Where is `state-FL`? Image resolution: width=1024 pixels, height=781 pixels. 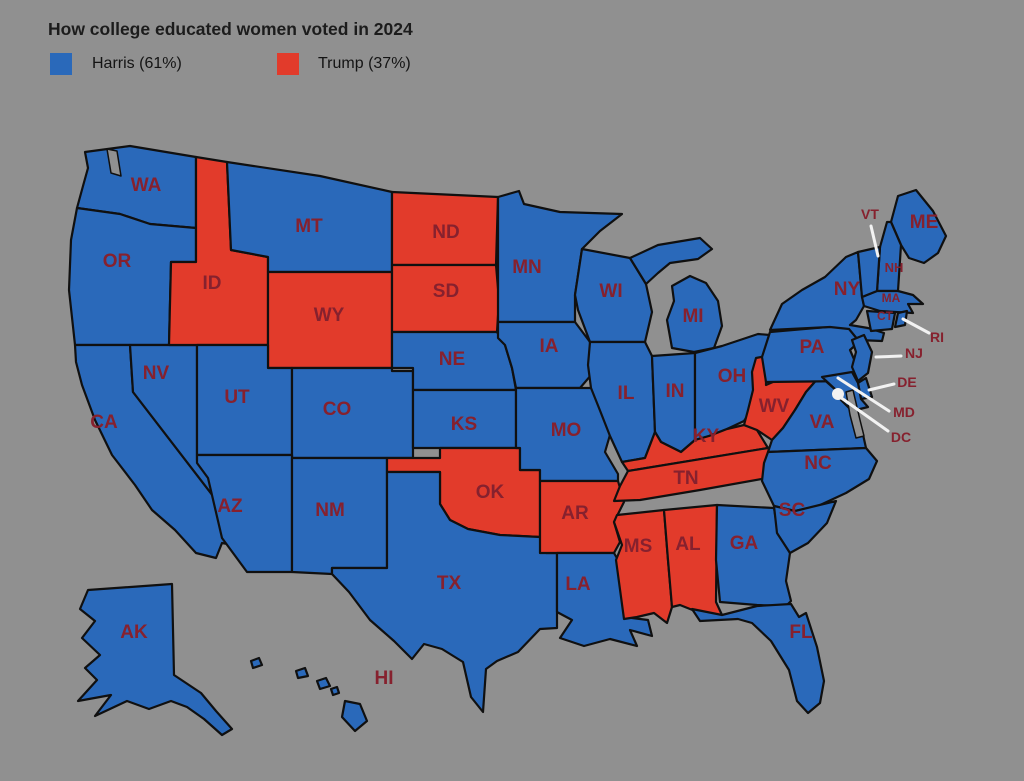
state-FL is located at coordinates (758, 658).